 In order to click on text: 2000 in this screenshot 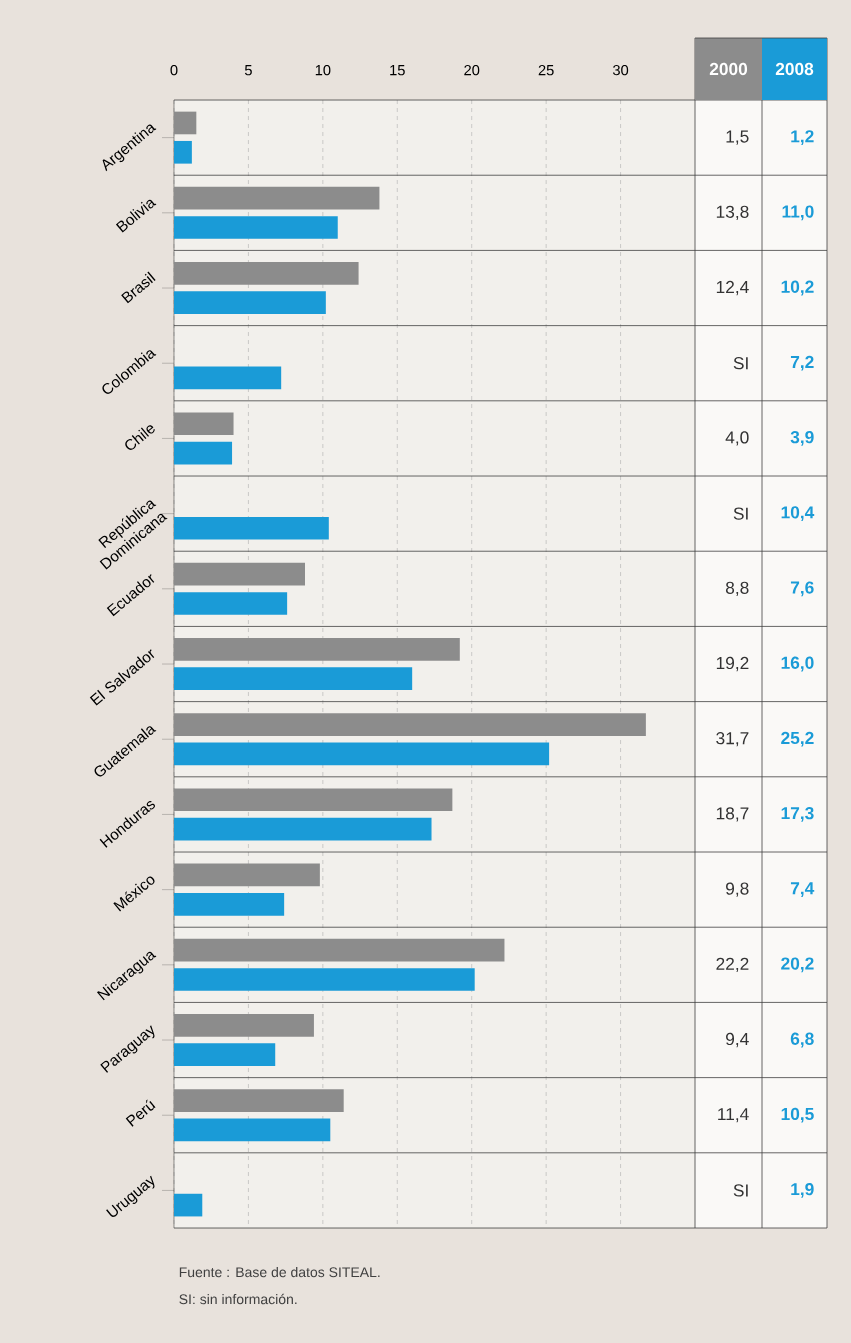, I will do `click(728, 69)`.